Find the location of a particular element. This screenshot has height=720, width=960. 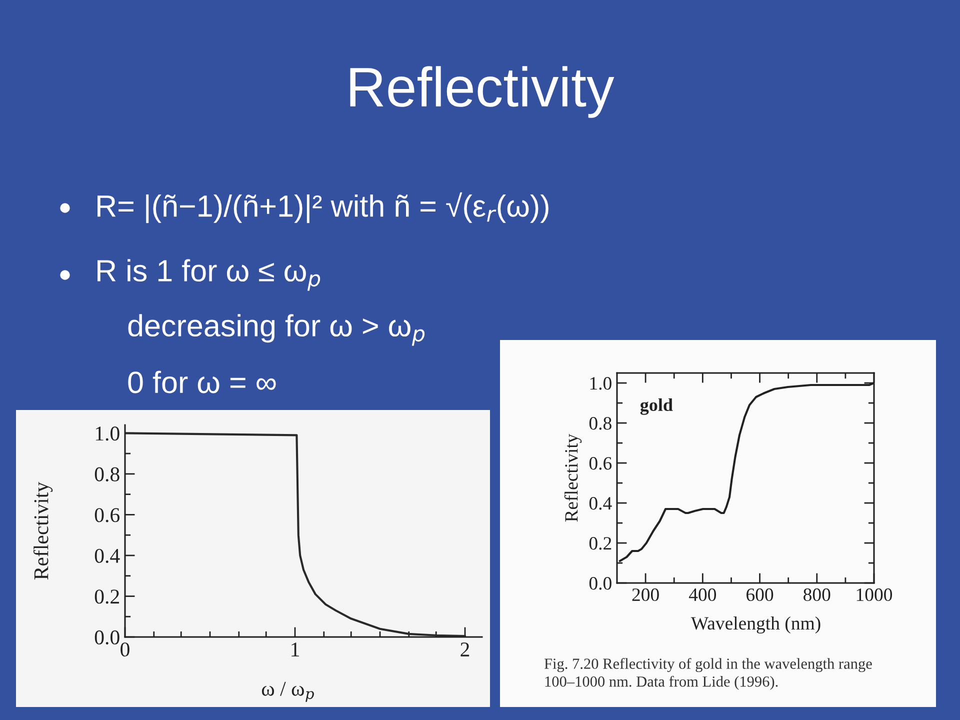

text: decreasing for ω > ω$_{p}$ is located at coordinates (276, 330).